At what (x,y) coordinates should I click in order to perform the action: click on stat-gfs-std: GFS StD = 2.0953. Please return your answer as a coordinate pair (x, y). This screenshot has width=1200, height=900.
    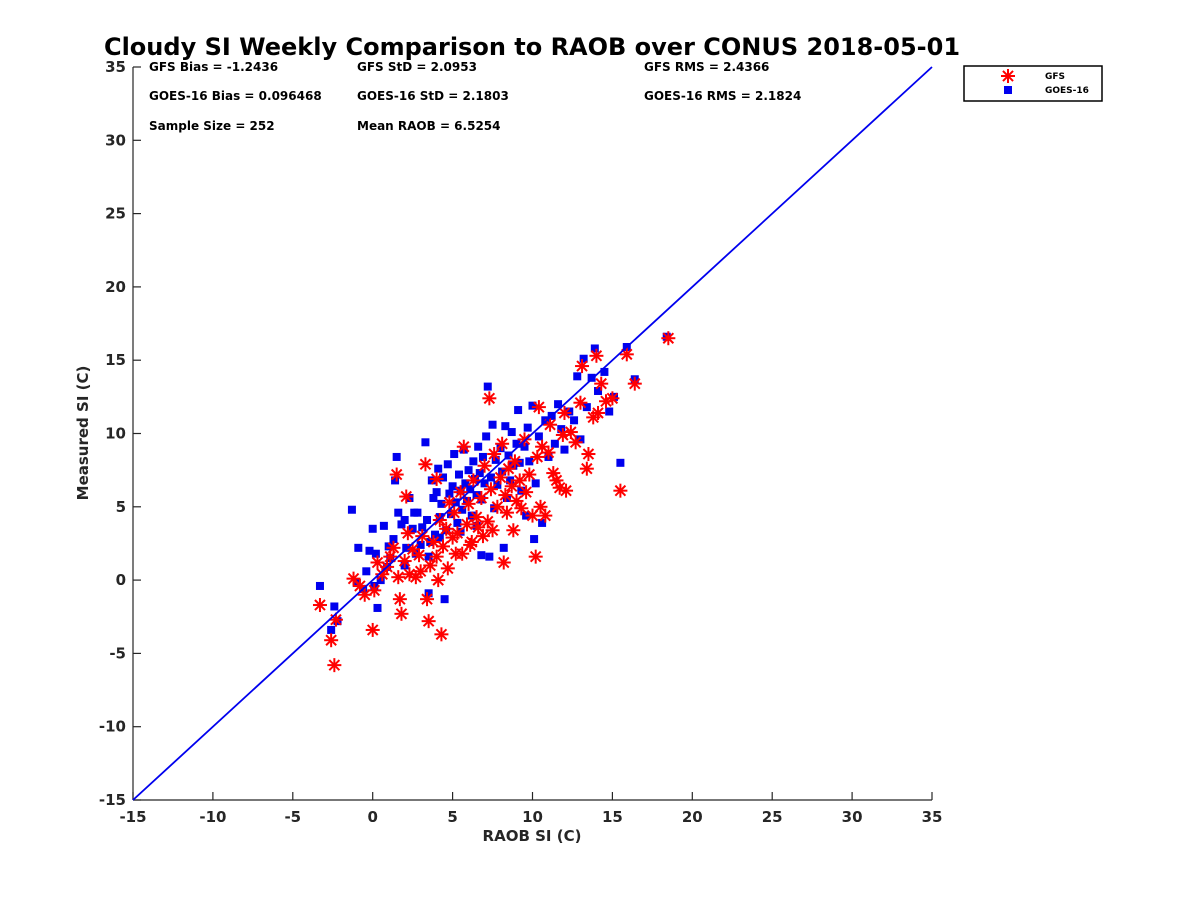
    Looking at the image, I should click on (417, 67).